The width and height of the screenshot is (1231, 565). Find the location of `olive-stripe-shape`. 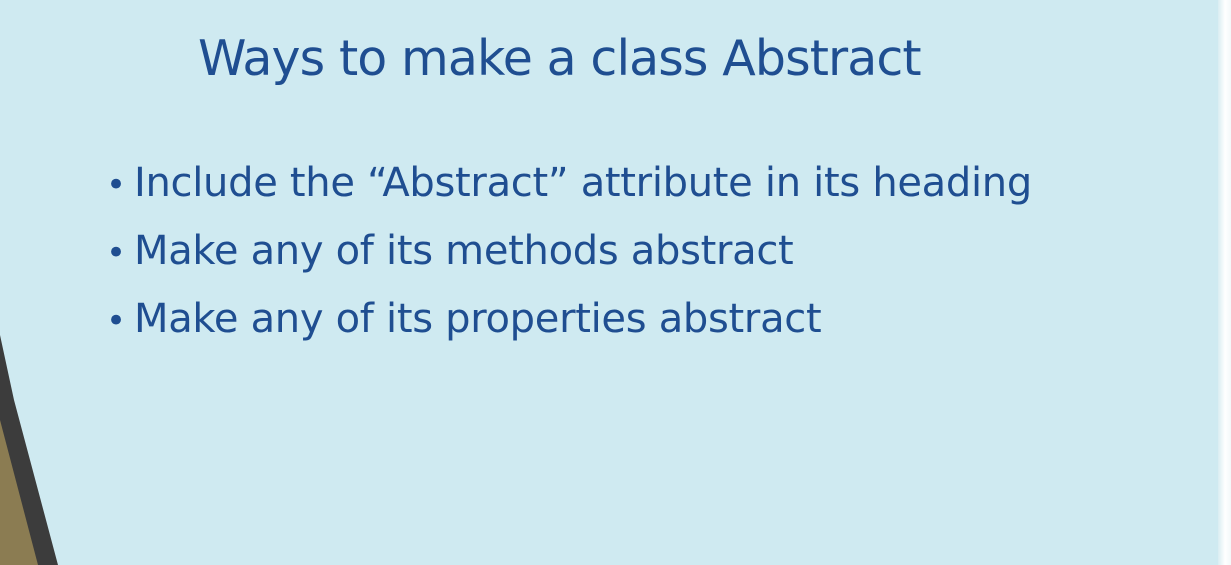

olive-stripe-shape is located at coordinates (19, 492).